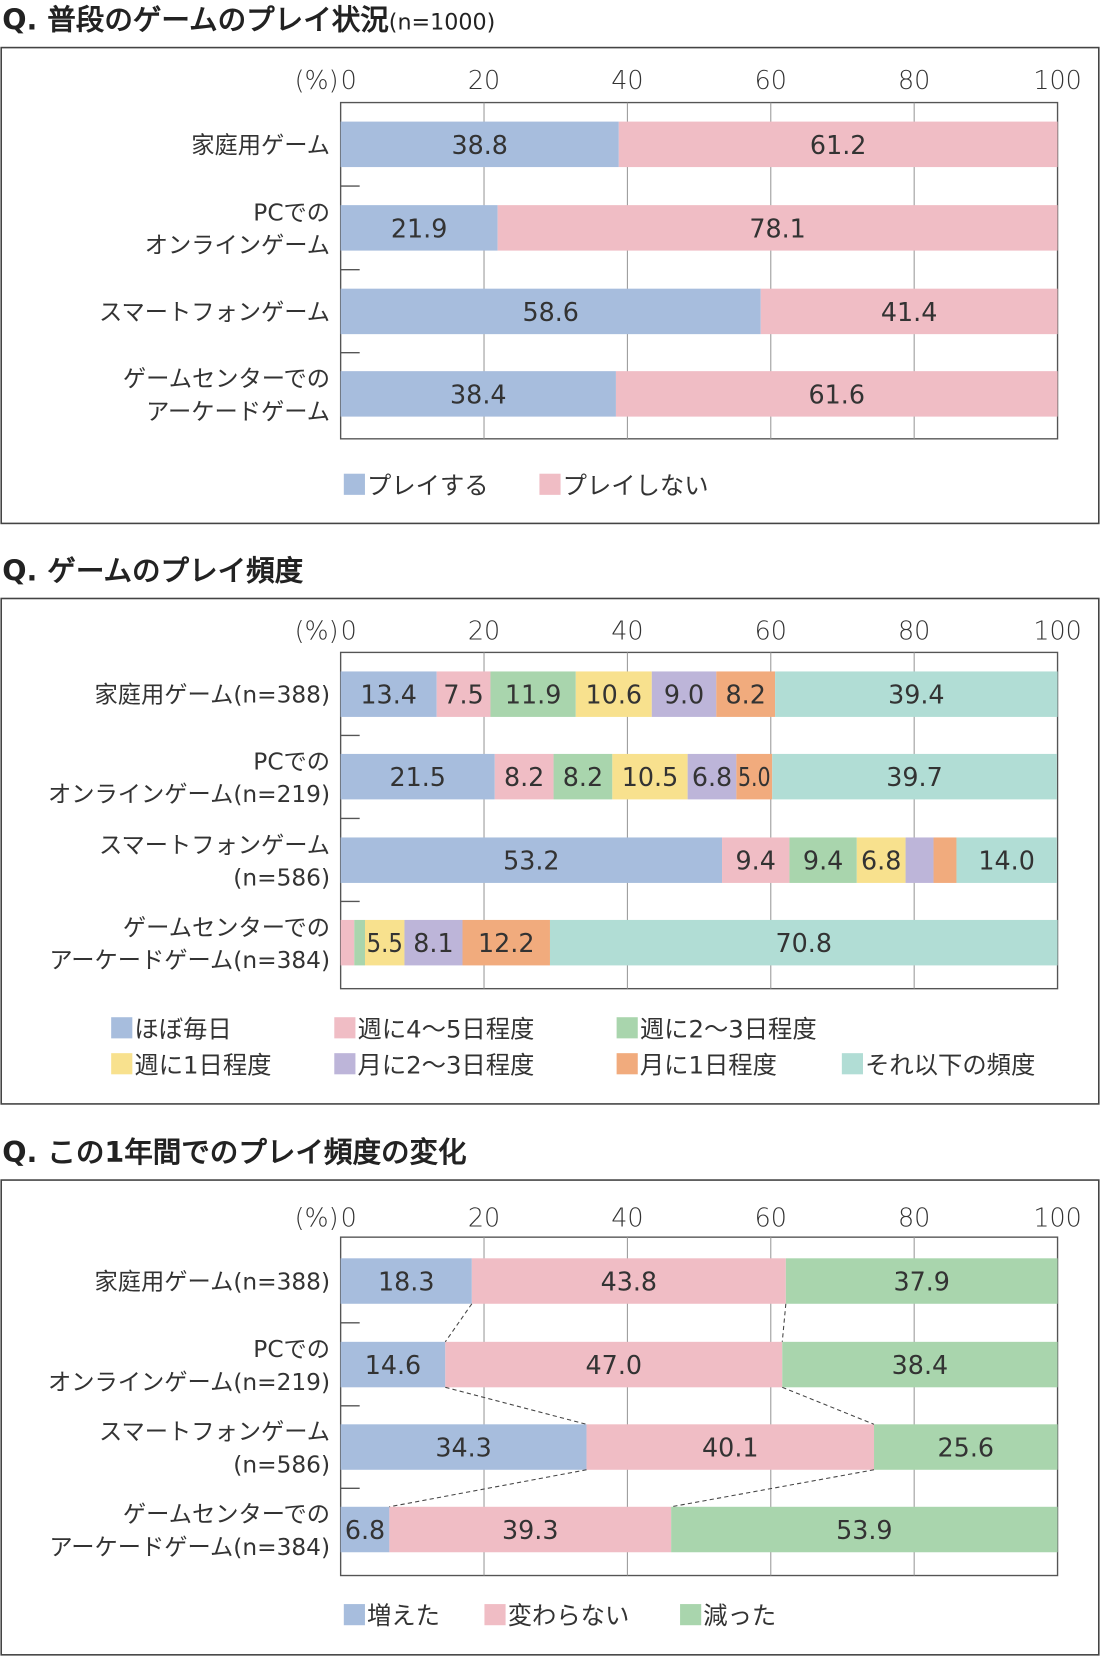  I want to click on data-label: 70.8, so click(804, 943).